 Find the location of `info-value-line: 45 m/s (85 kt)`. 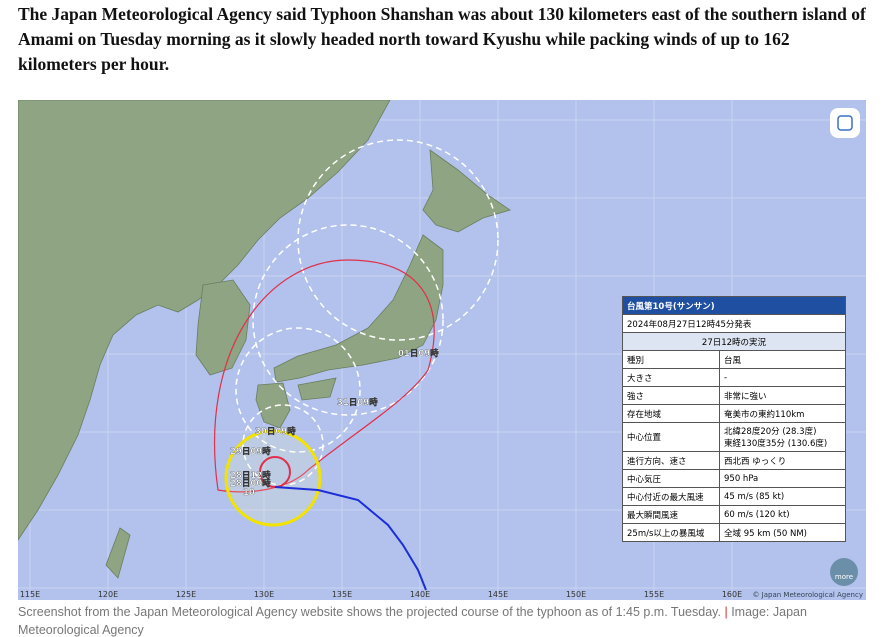

info-value-line: 45 m/s (85 kt) is located at coordinates (754, 496).